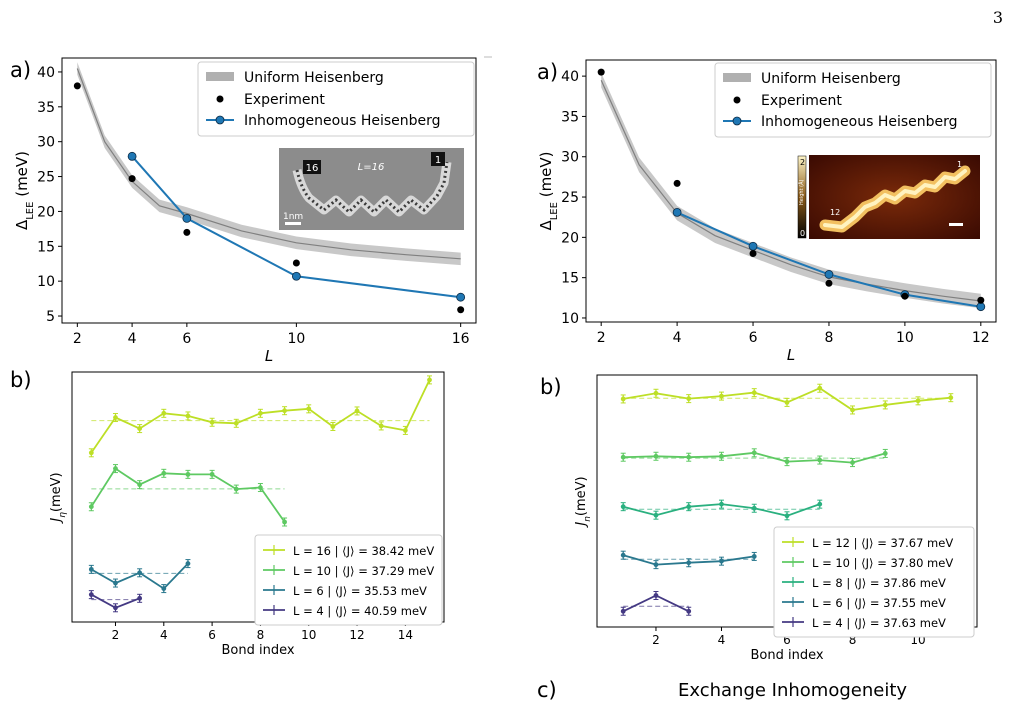 The image size is (1025, 702). I want to click on panel-a-right-legend-swatch-inhomog-marker, so click(737, 121).